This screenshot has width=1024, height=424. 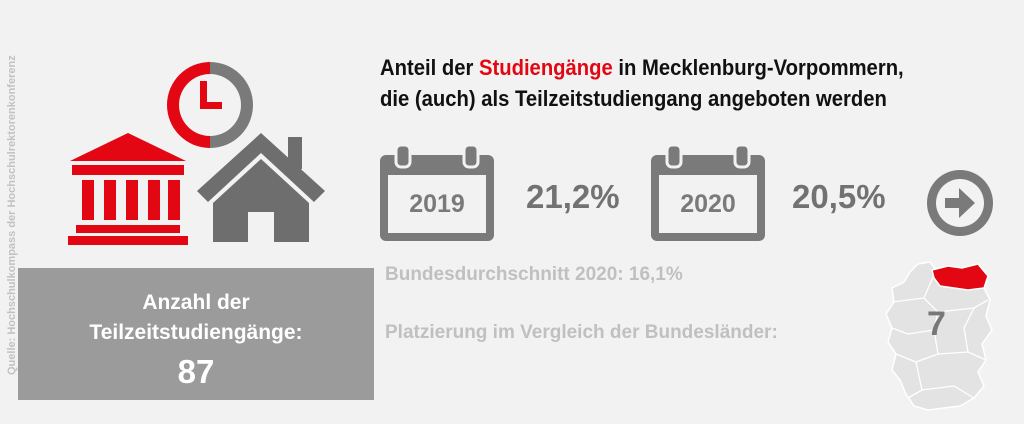 What do you see at coordinates (708, 204) in the screenshot?
I see `year-label-2020: 2020` at bounding box center [708, 204].